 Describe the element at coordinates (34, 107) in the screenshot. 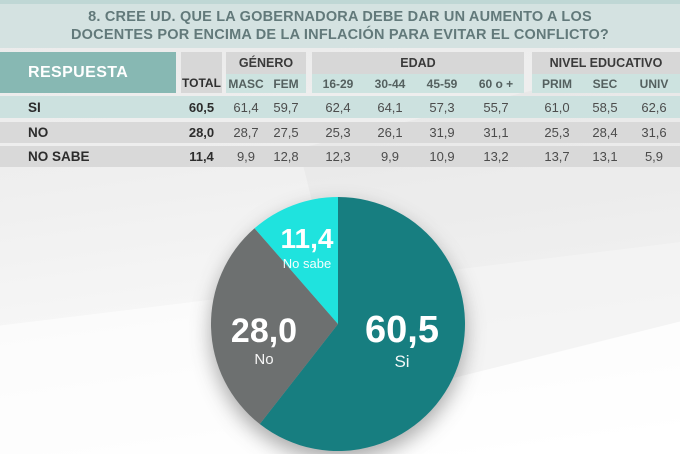

I see `row-label-si: SI` at that location.